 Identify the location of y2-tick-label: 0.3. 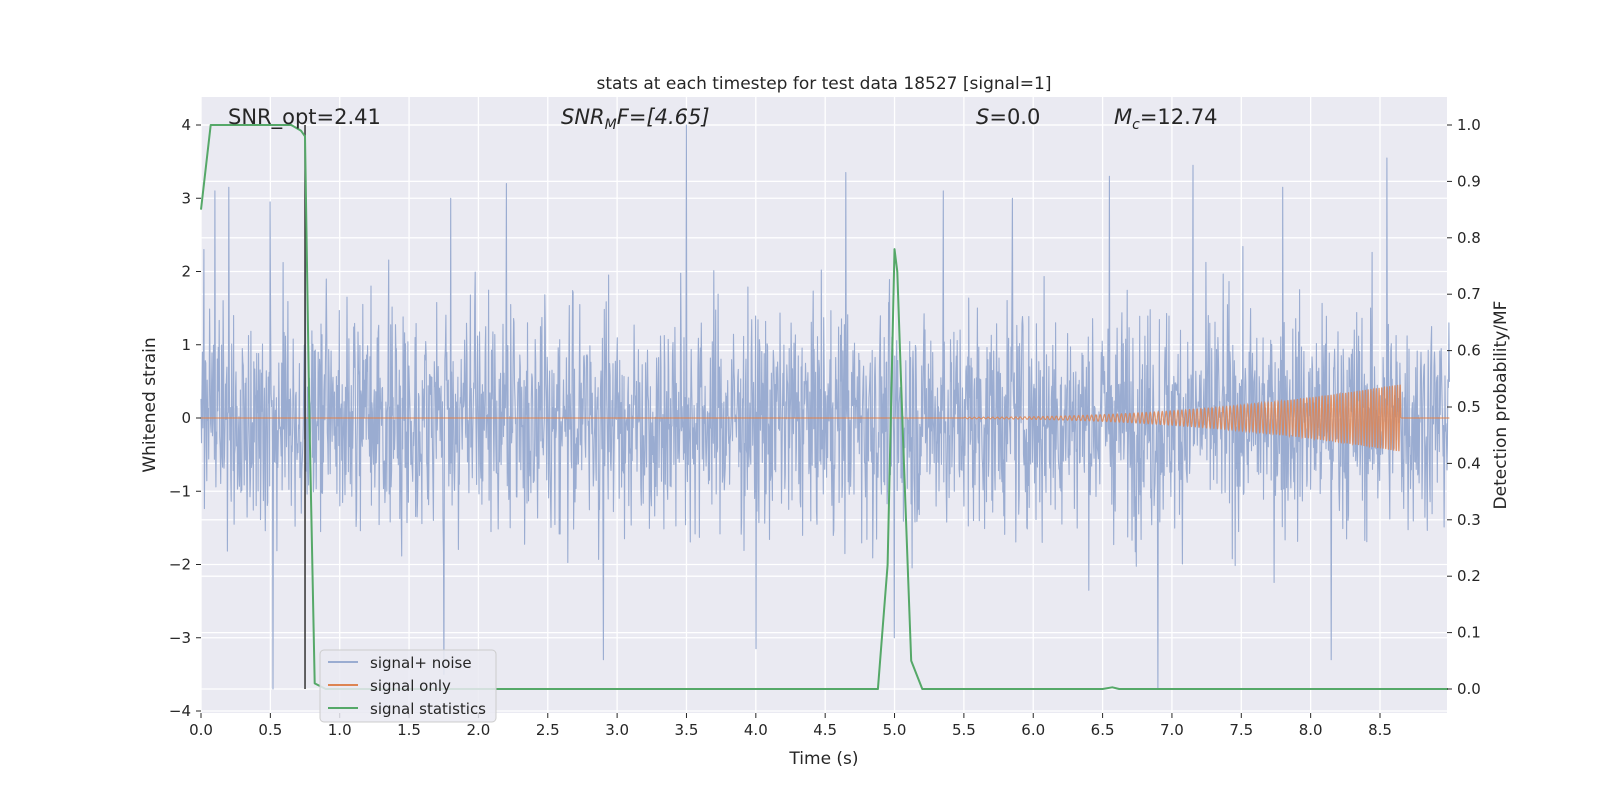
(1469, 520).